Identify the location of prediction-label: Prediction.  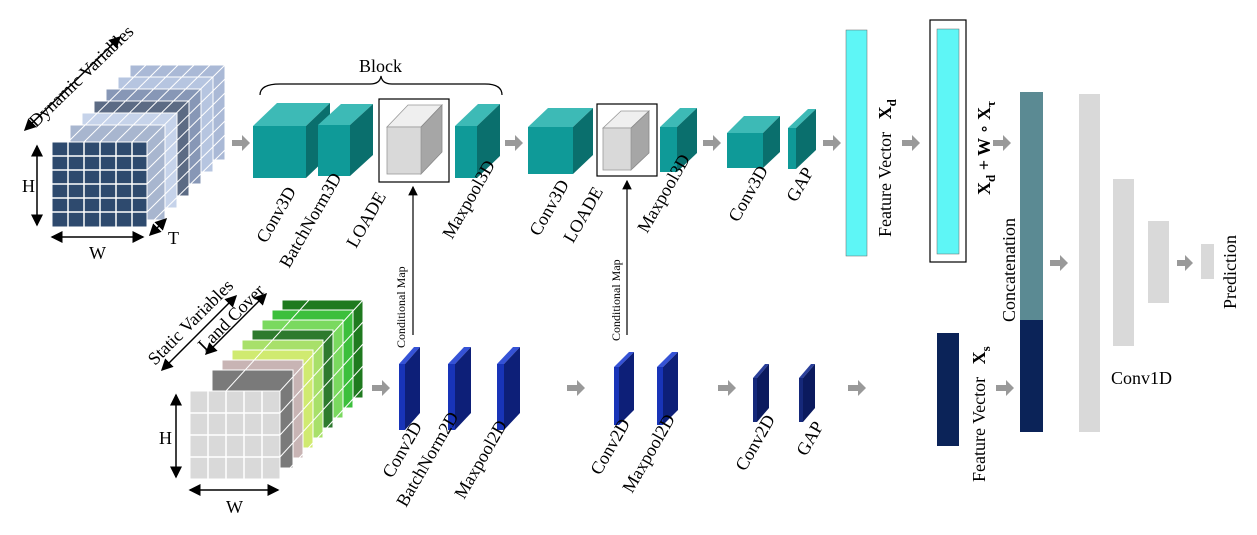
(1230, 272).